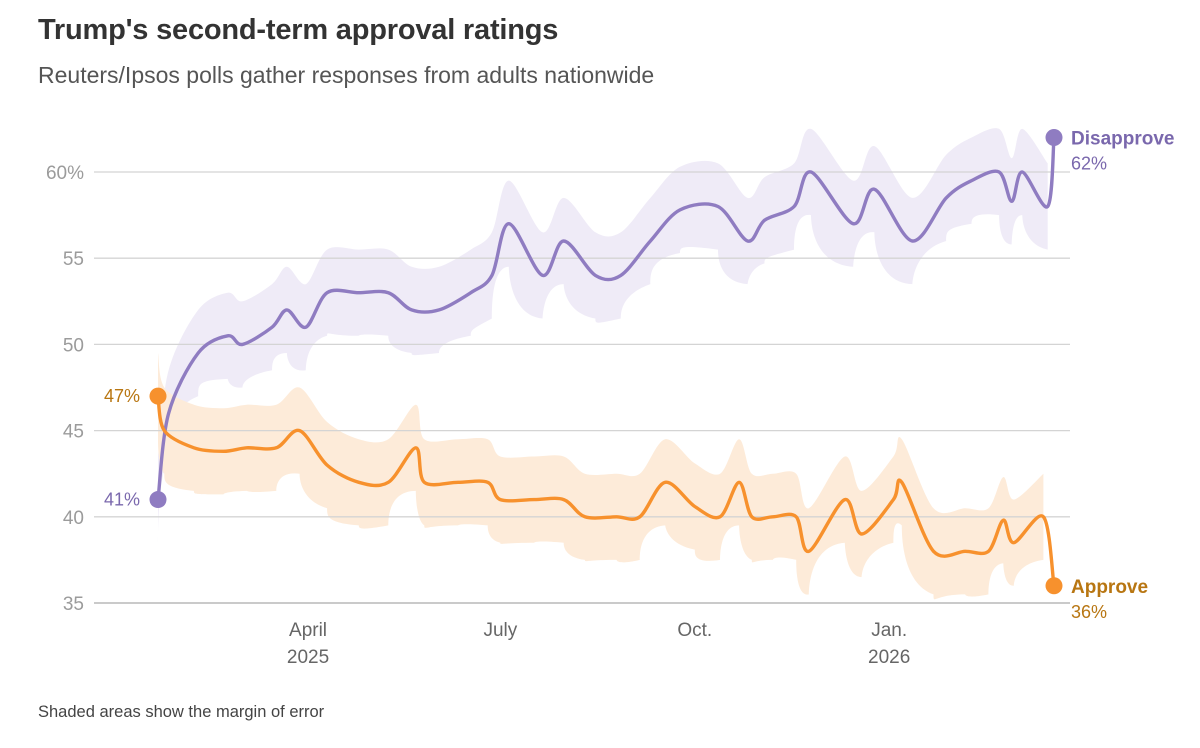 The height and width of the screenshot is (748, 1200). I want to click on x-tick-oct: Oct., so click(694, 630).